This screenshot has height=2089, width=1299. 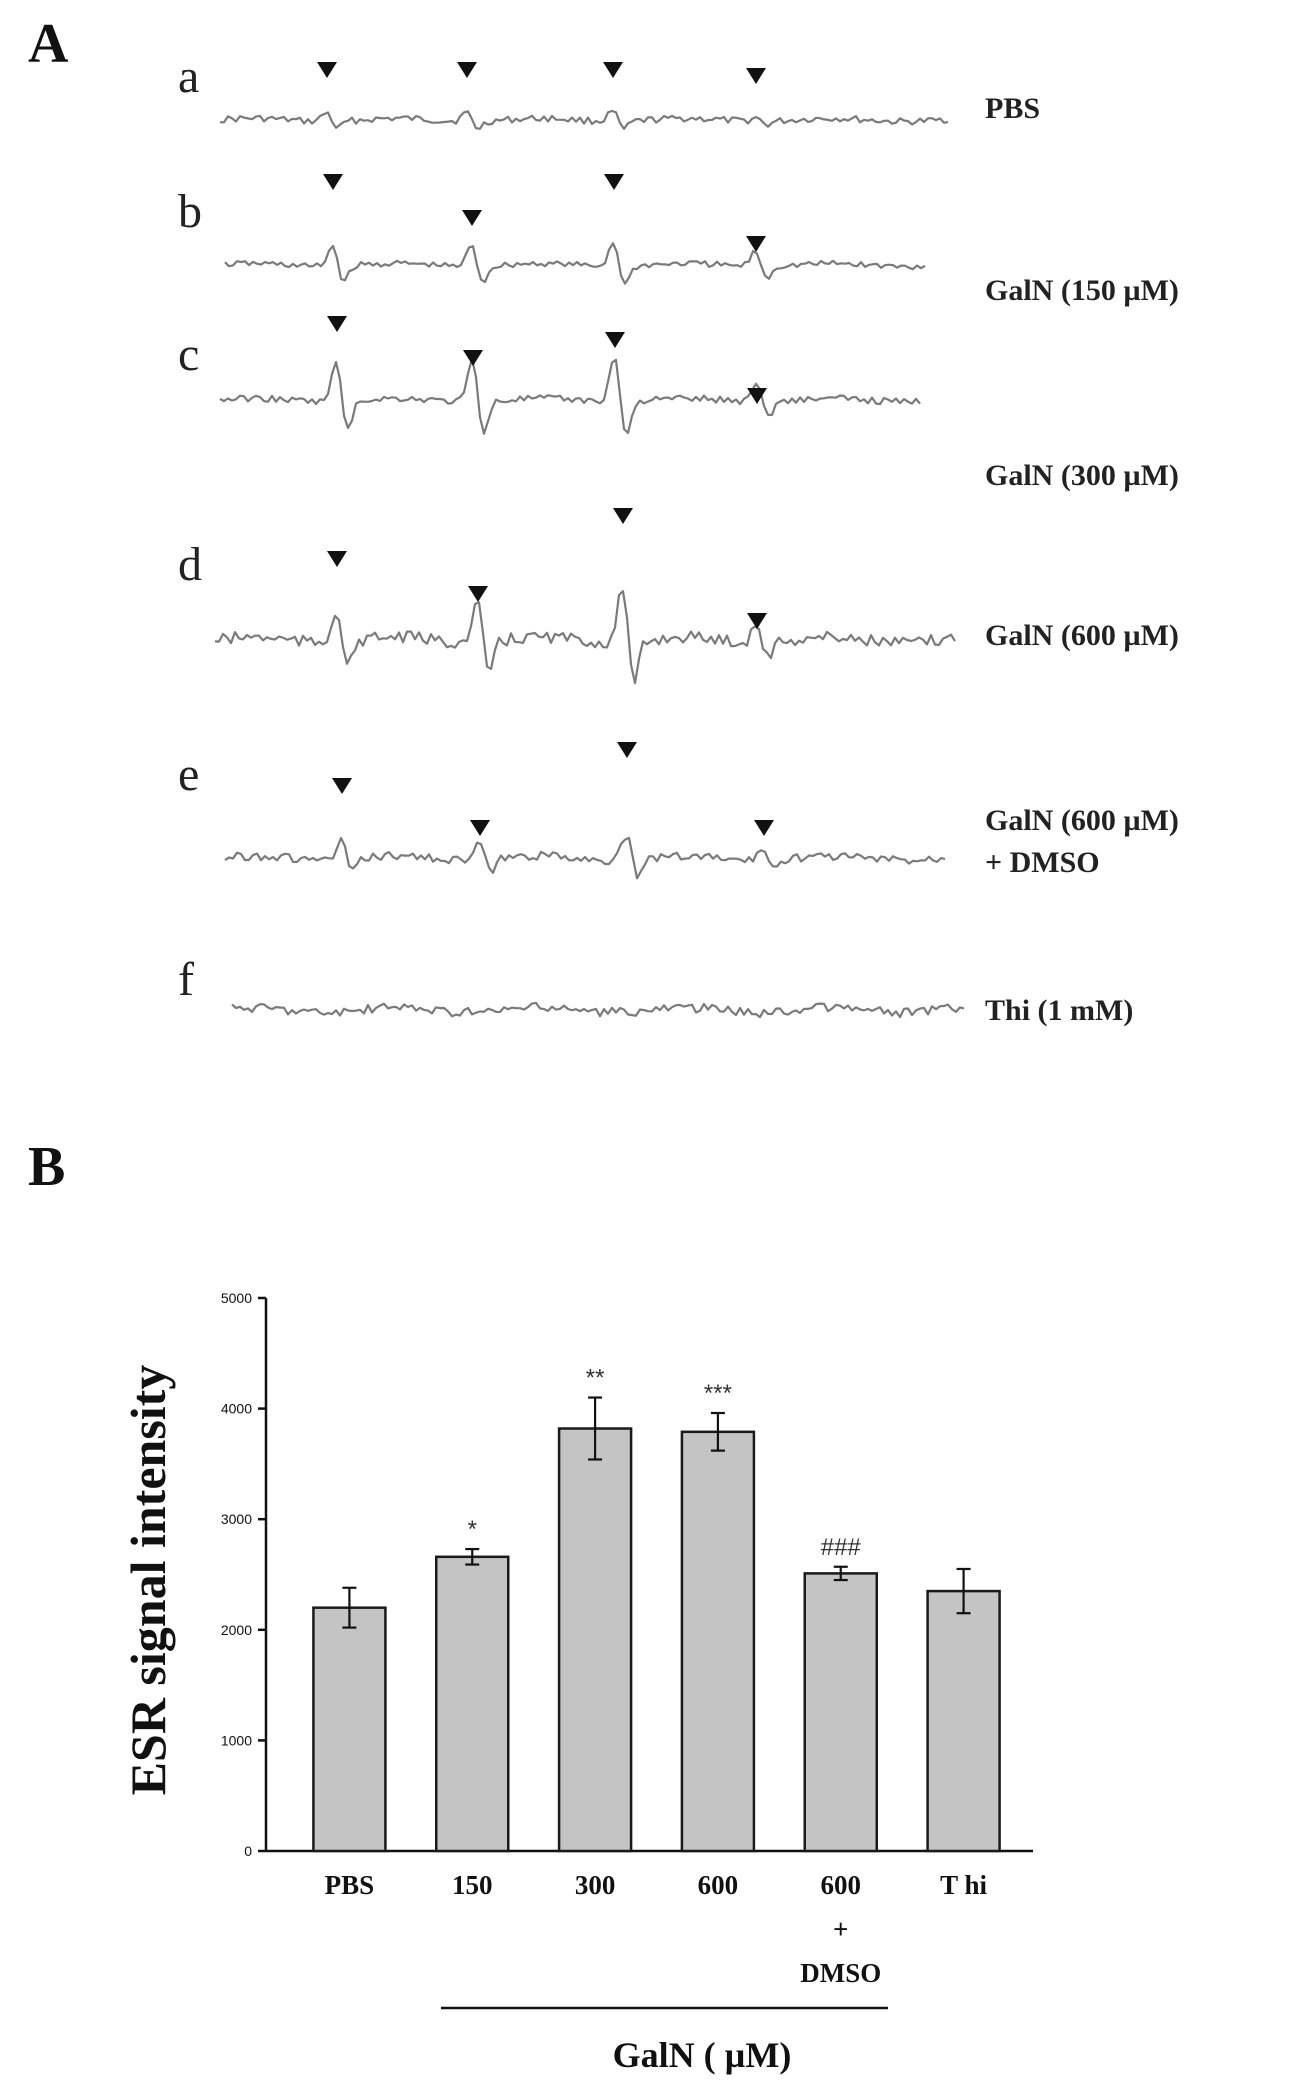 I want to click on spectrum-row-f: f Thi (1 mM), so click(x=655, y=990).